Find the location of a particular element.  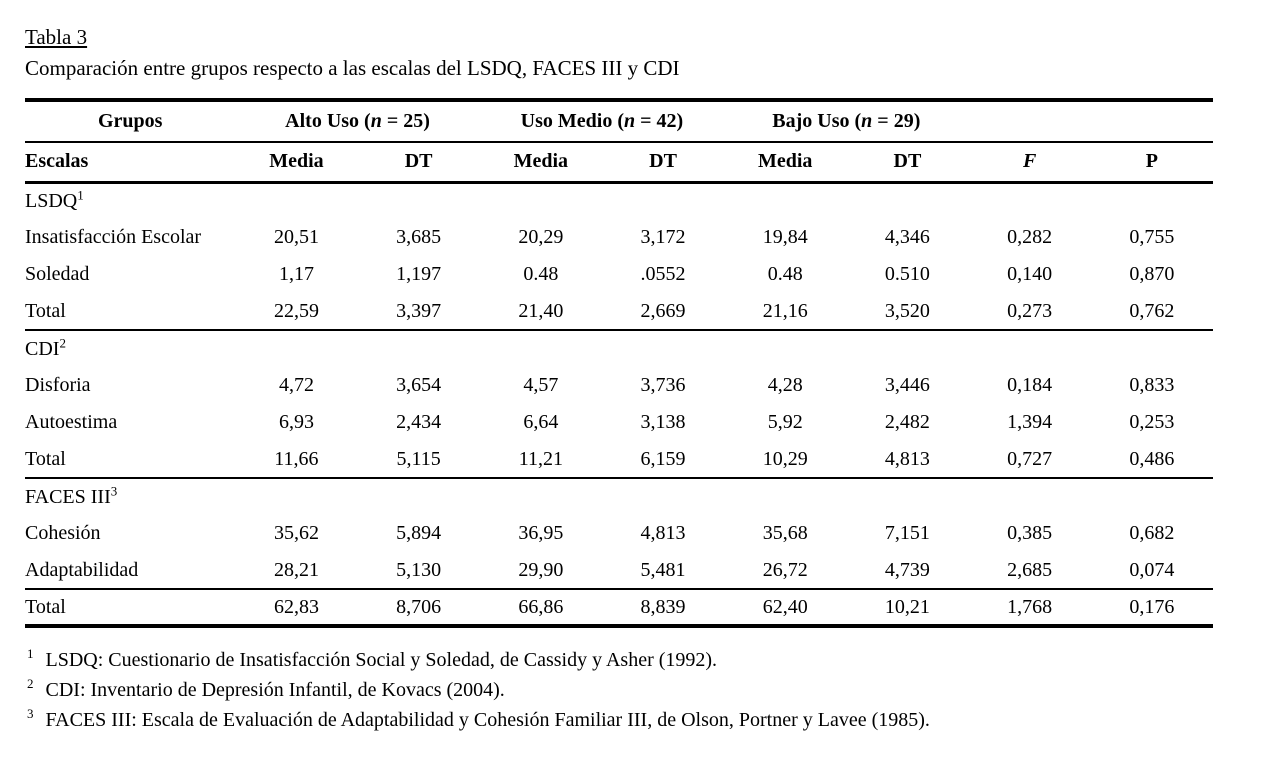

cell: 4,813 is located at coordinates (663, 533).